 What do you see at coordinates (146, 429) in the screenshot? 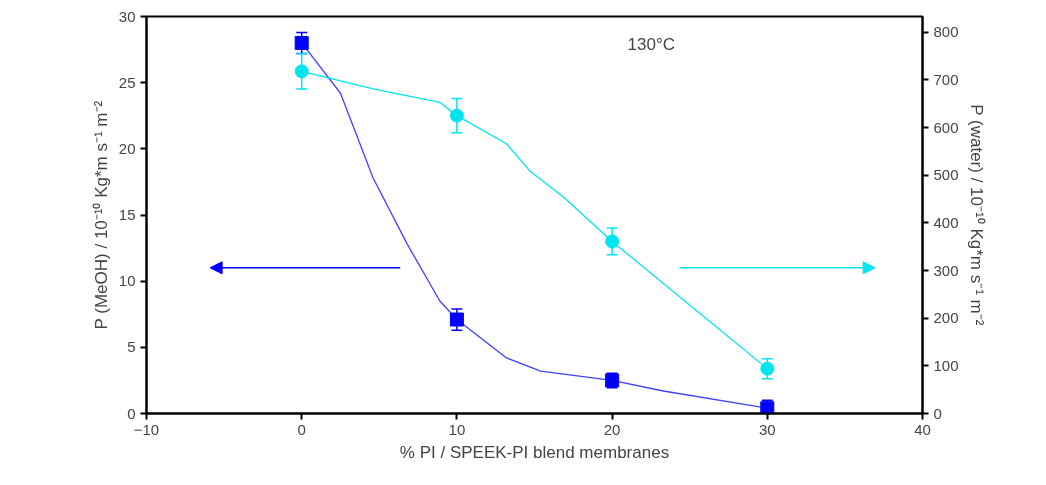
I see `x-tick-label: −10` at bounding box center [146, 429].